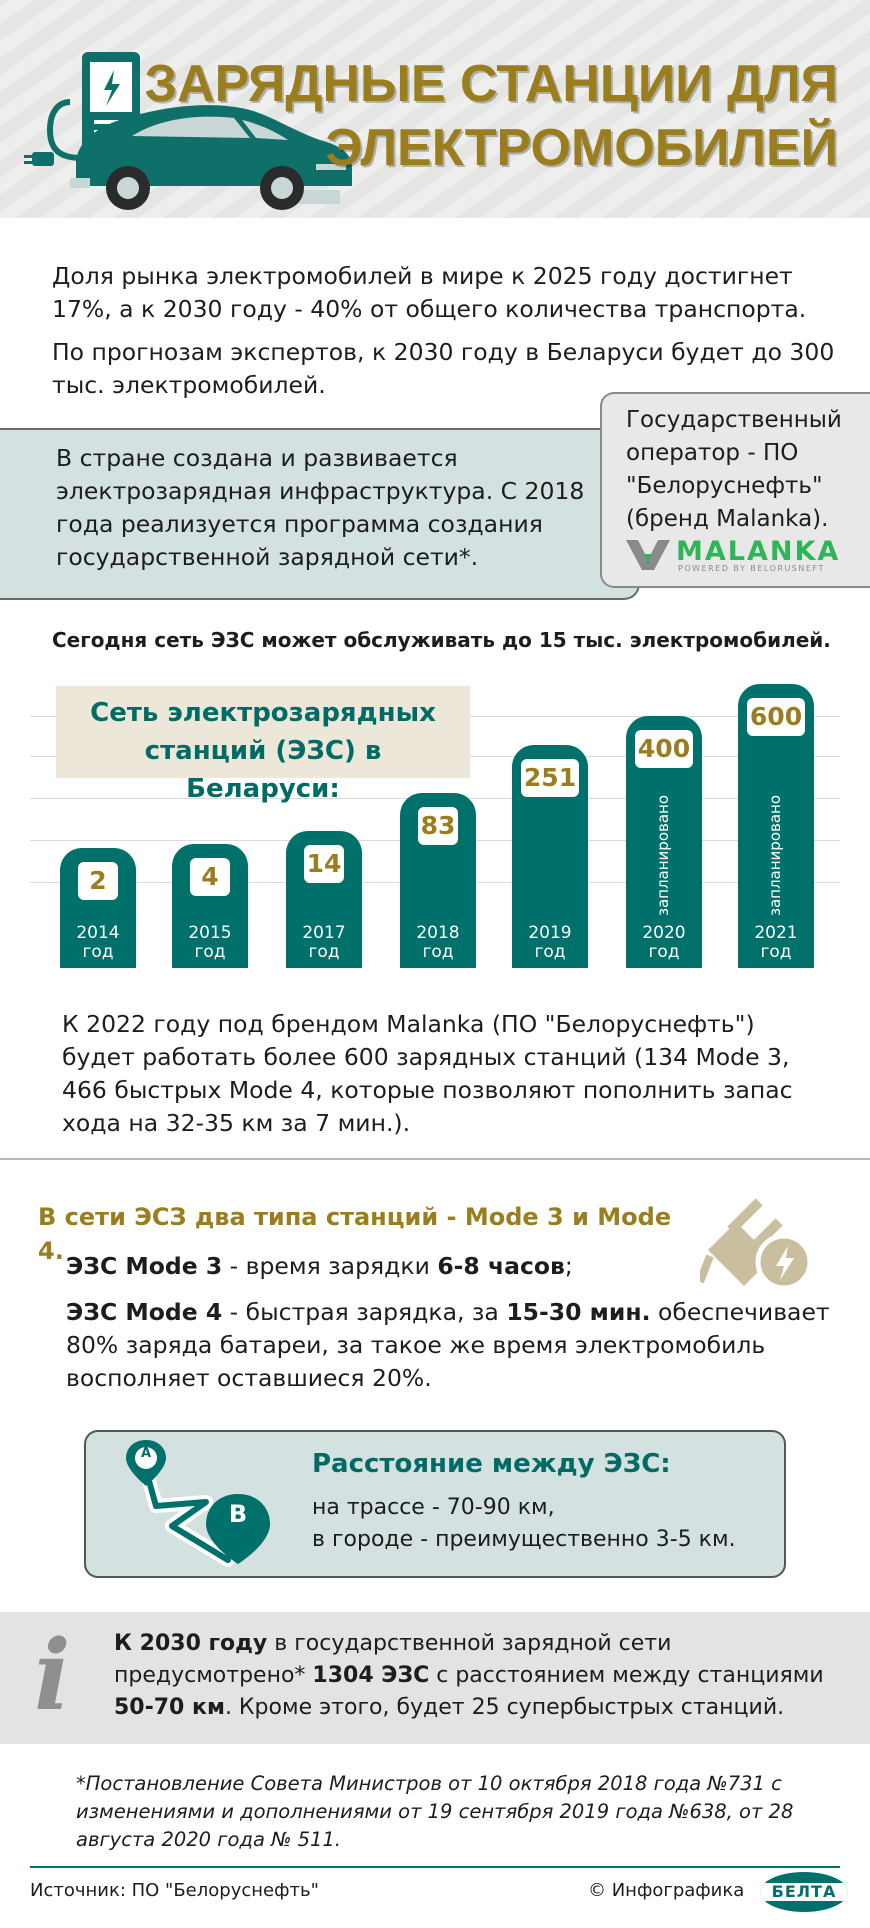 The image size is (870, 1928). I want to click on belta-logo-text: БЕЛТА, so click(804, 1891).